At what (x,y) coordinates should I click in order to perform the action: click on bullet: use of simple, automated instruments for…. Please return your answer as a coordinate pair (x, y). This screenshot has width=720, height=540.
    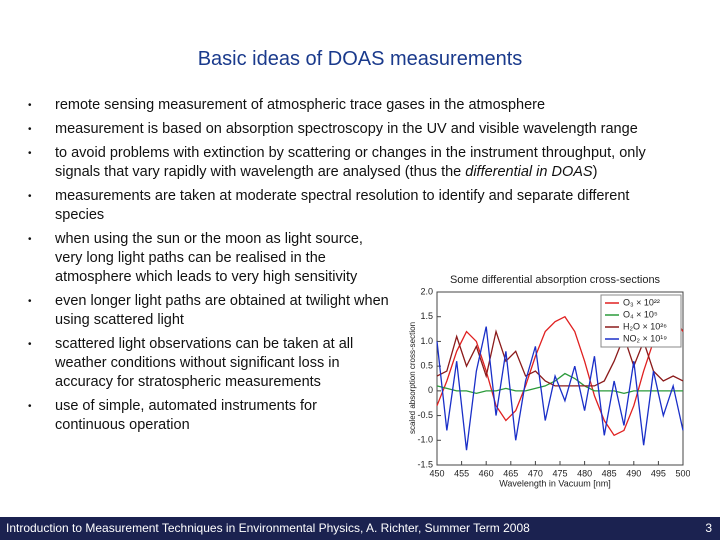
    Looking at the image, I should click on (209, 416).